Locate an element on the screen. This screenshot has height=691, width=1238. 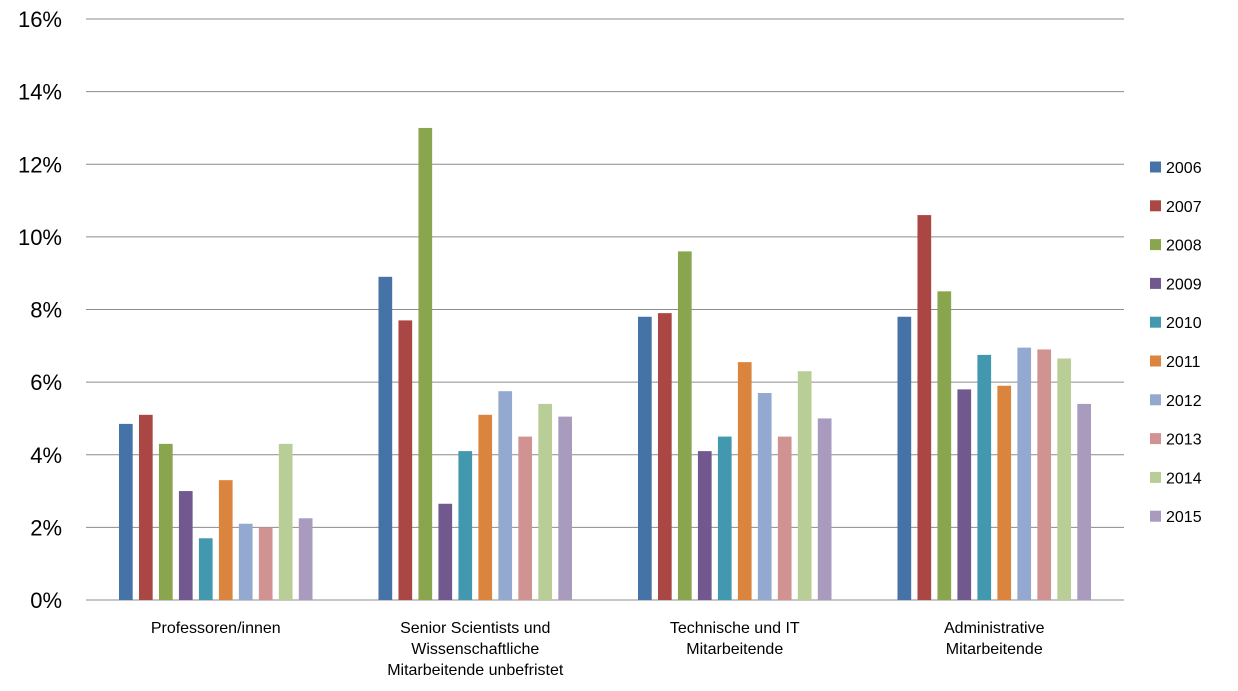
legend-label: 2014 is located at coordinates (1184, 478).